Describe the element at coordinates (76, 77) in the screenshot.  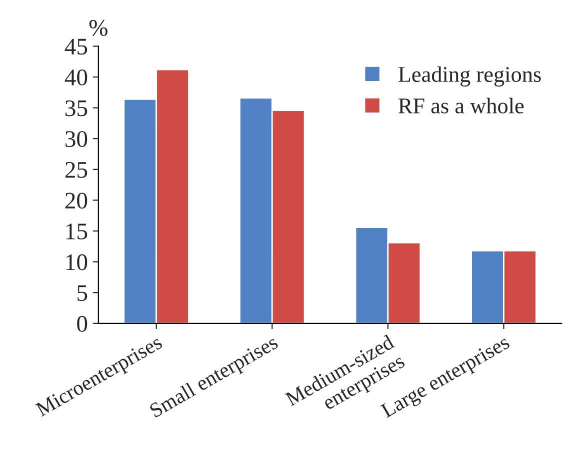
I see `y-tick-label: 40` at that location.